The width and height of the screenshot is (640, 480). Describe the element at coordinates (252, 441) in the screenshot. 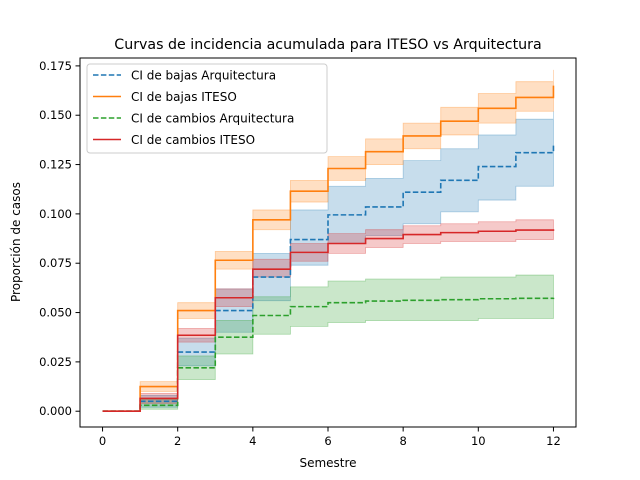

I see `x-tick-label: 4` at that location.